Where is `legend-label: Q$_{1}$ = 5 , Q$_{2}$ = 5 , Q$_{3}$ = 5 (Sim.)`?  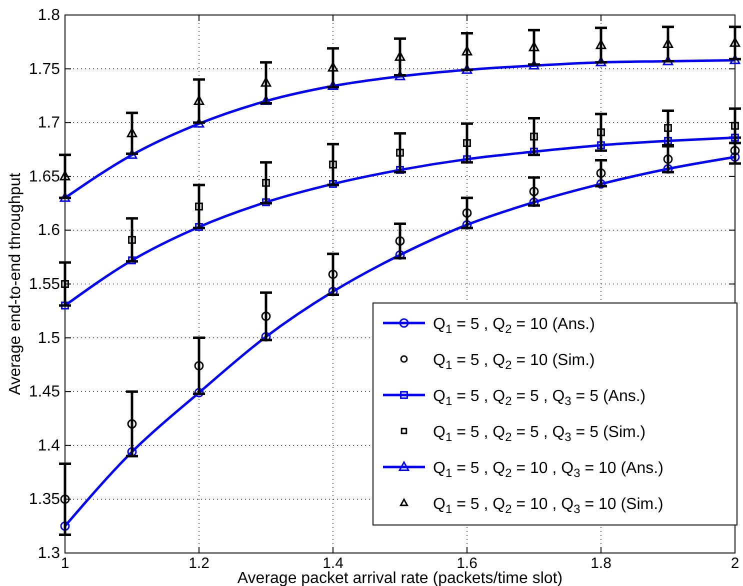
legend-label: Q$_{1}$ = 5 , Q$_{2}$ = 5 , Q$_{3}$ = 5 (Sim.) is located at coordinates (539, 434).